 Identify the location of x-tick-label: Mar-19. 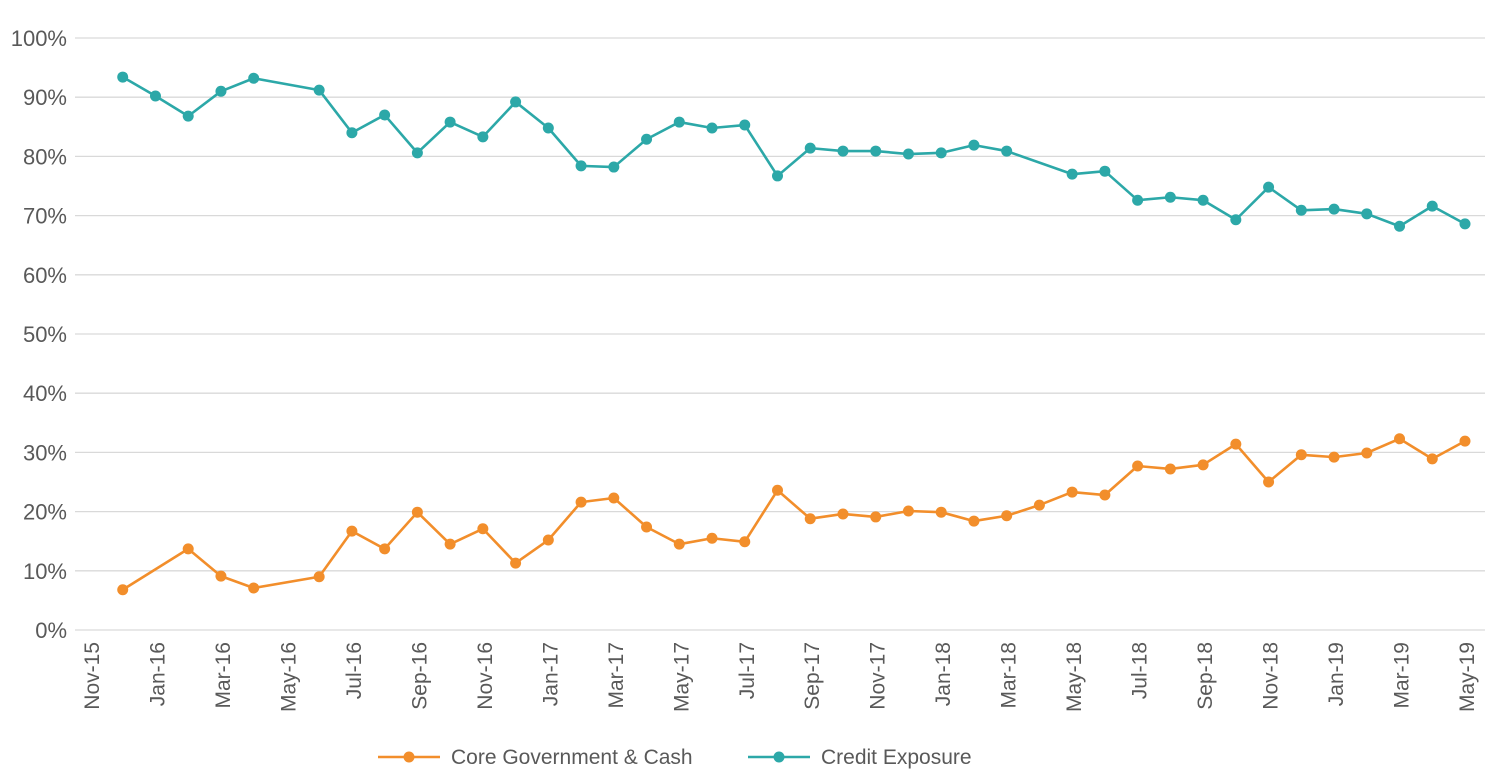
(1402, 675).